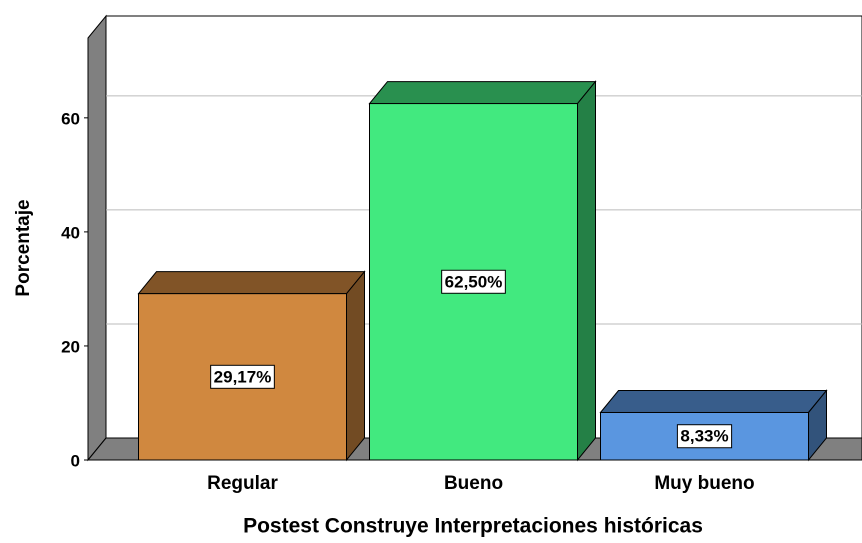  I want to click on x-tick-label: Muy bueno, so click(704, 483).